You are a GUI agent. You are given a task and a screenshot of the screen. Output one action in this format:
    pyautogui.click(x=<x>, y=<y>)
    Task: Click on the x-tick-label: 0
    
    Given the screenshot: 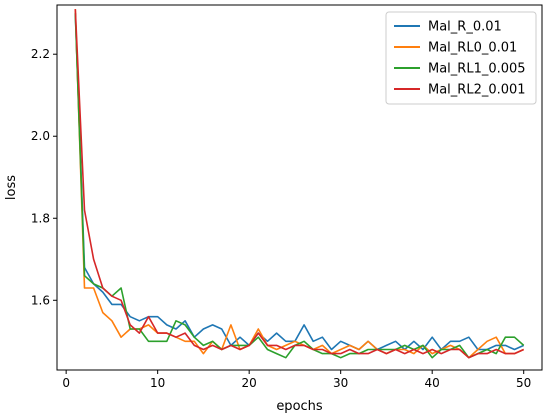 What is the action you would take?
    pyautogui.click(x=66, y=383)
    